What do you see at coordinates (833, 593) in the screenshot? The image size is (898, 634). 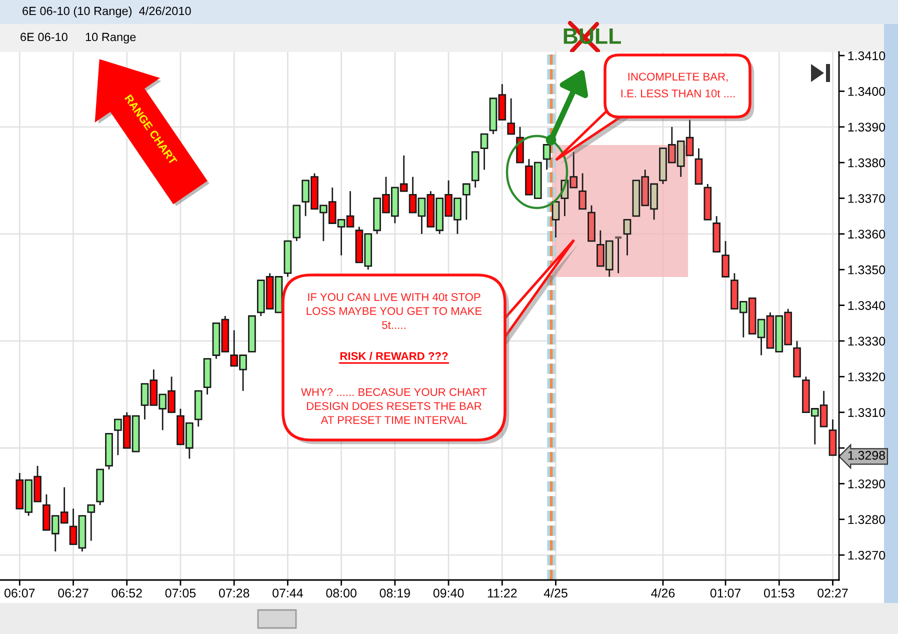 I see `x-tick-label: 02:27` at bounding box center [833, 593].